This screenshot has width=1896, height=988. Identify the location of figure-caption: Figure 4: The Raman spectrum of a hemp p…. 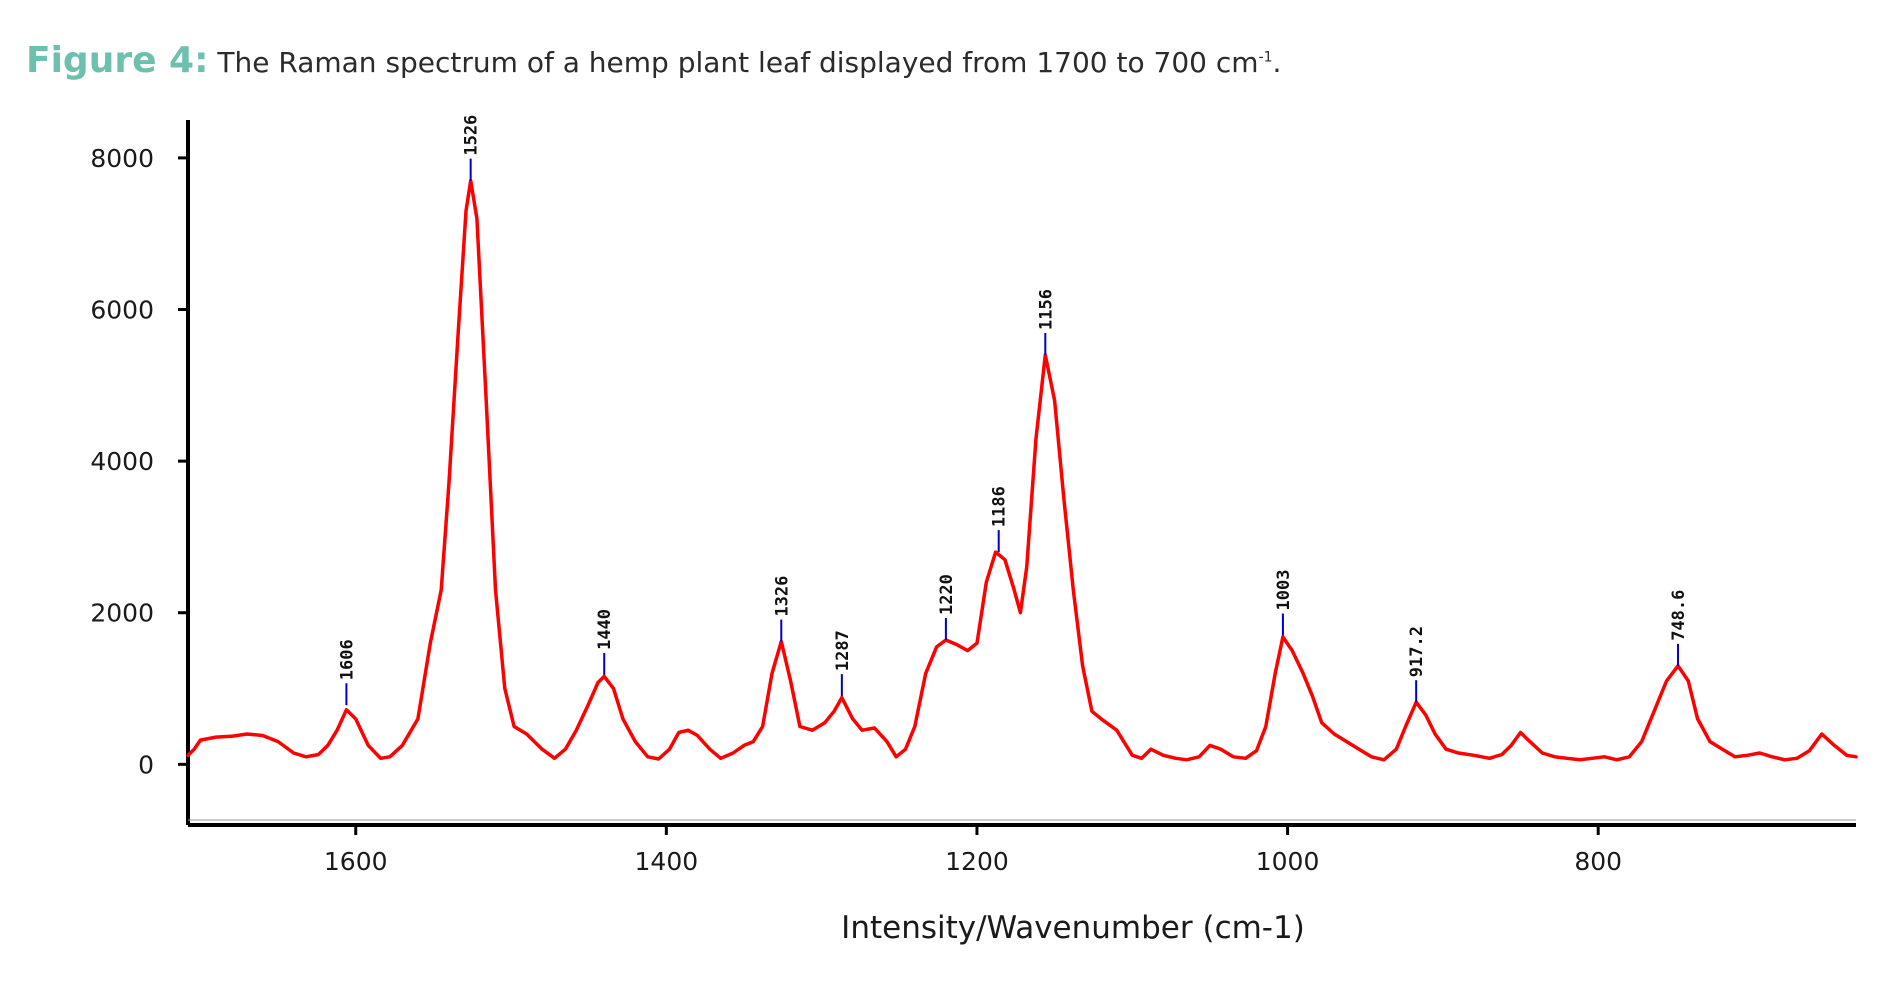
(653, 60).